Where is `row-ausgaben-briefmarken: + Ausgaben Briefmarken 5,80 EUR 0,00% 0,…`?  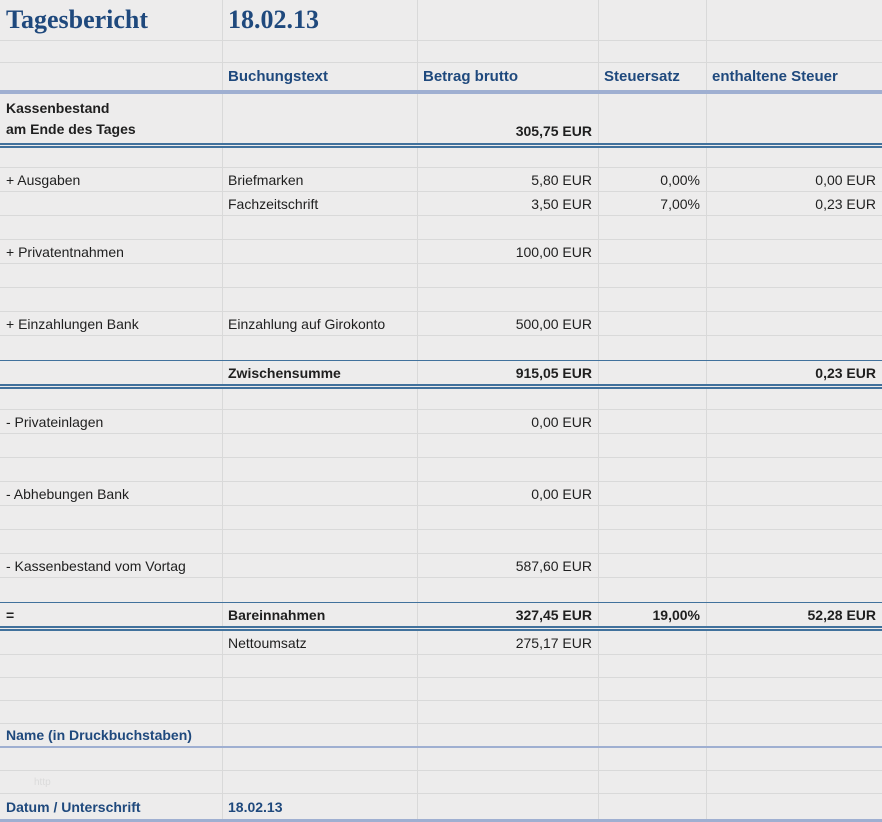
row-ausgaben-briefmarken: + Ausgaben Briefmarken 5,80 EUR 0,00% 0,… is located at coordinates (441, 180).